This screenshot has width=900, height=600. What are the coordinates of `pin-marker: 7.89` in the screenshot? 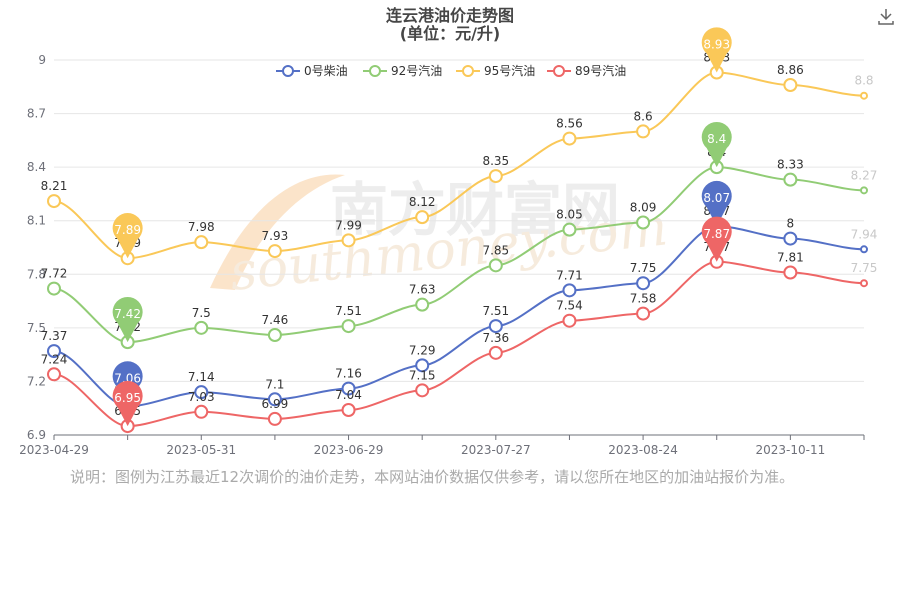 It's located at (127, 236).